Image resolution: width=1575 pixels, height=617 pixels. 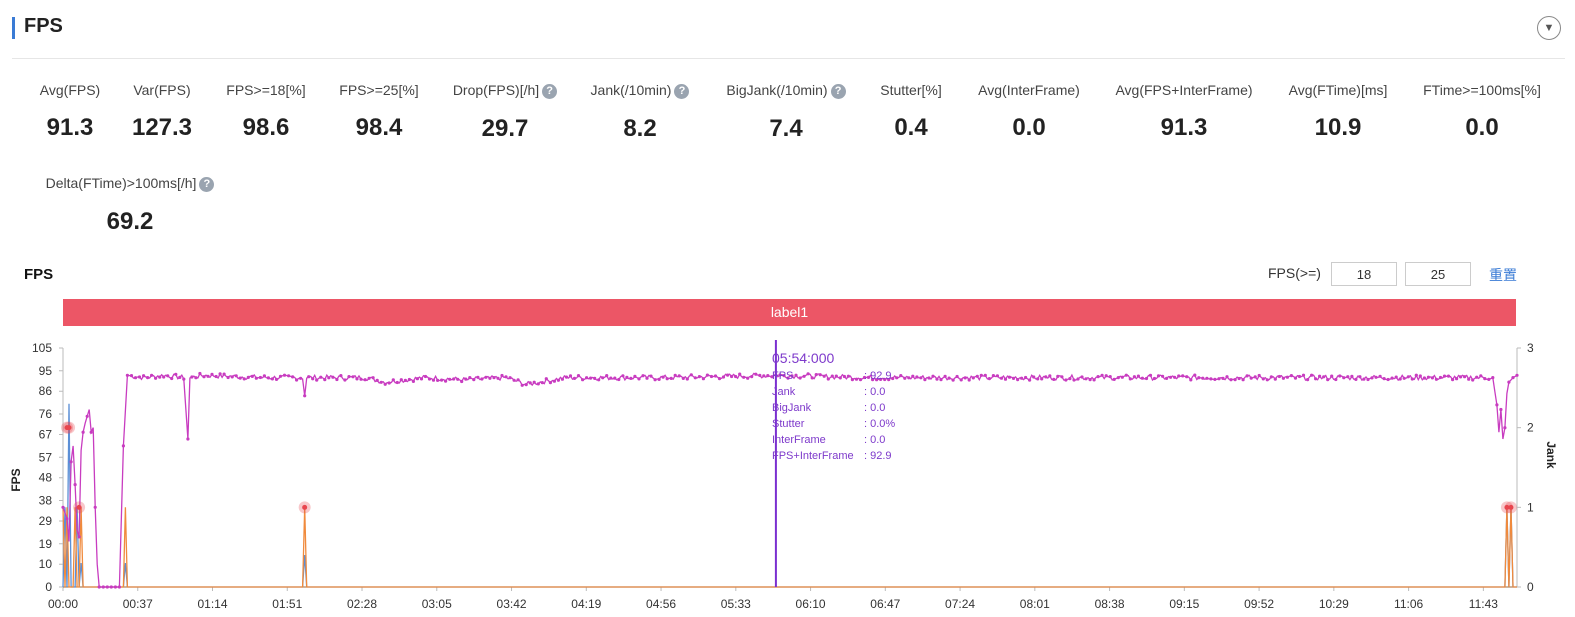 What do you see at coordinates (379, 127) in the screenshot?
I see `stat-value: 98.4` at bounding box center [379, 127].